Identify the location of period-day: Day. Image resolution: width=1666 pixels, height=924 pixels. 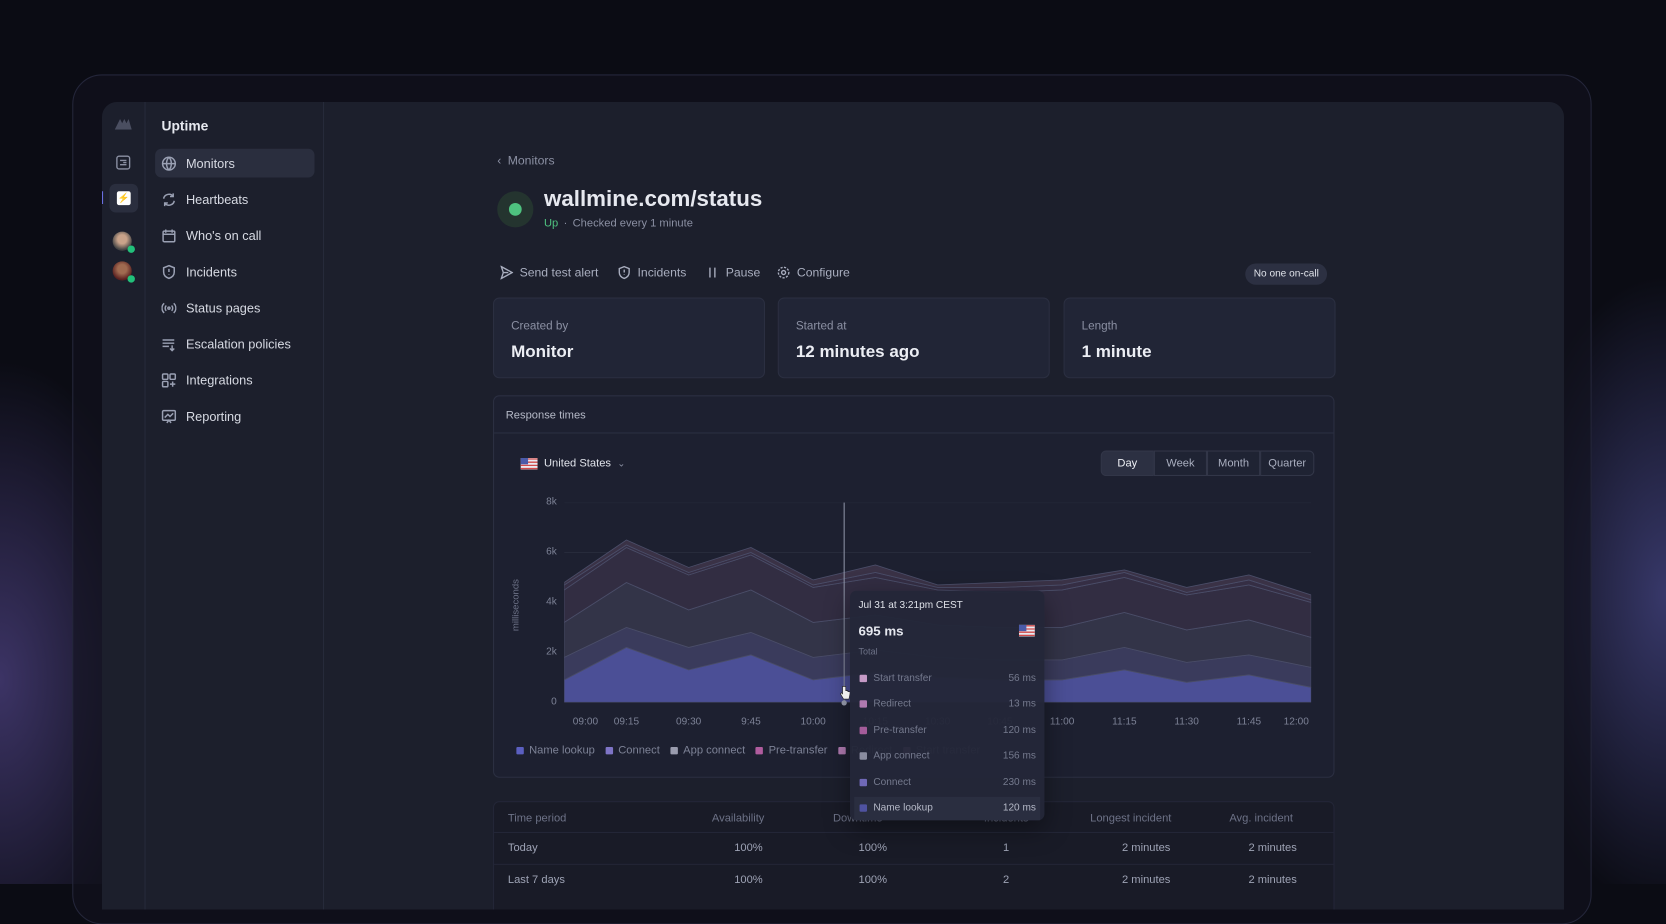
(1127, 463).